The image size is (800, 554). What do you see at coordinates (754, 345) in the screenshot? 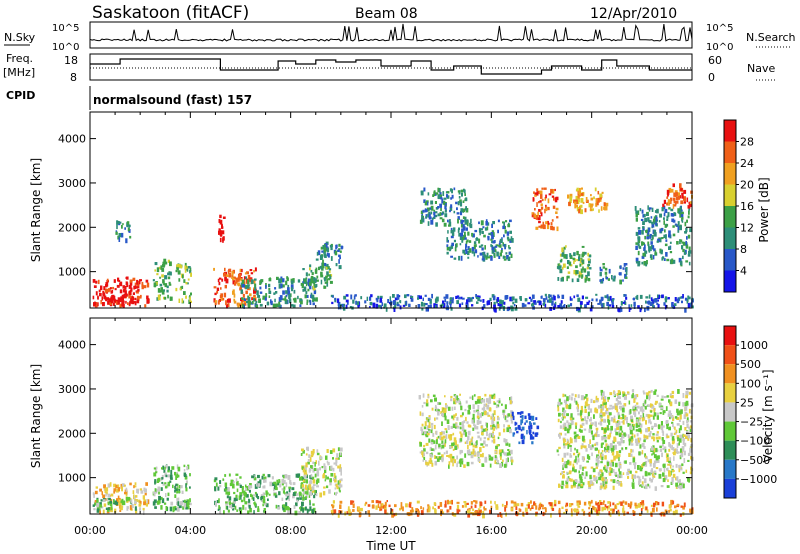
I see `colorbar-tick-label: 1000` at bounding box center [754, 345].